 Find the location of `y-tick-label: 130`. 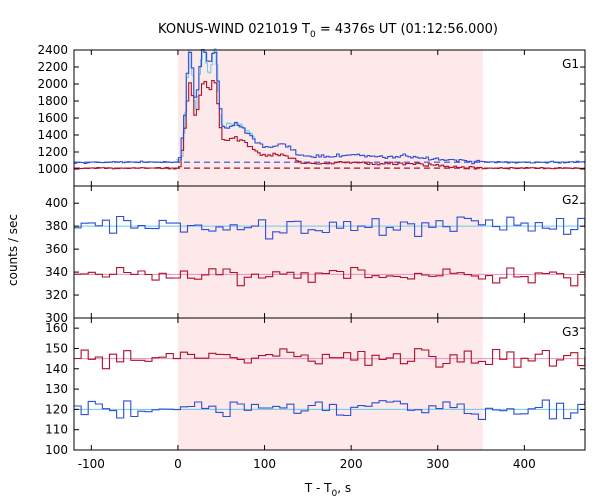

y-tick-label: 130 is located at coordinates (56, 389).